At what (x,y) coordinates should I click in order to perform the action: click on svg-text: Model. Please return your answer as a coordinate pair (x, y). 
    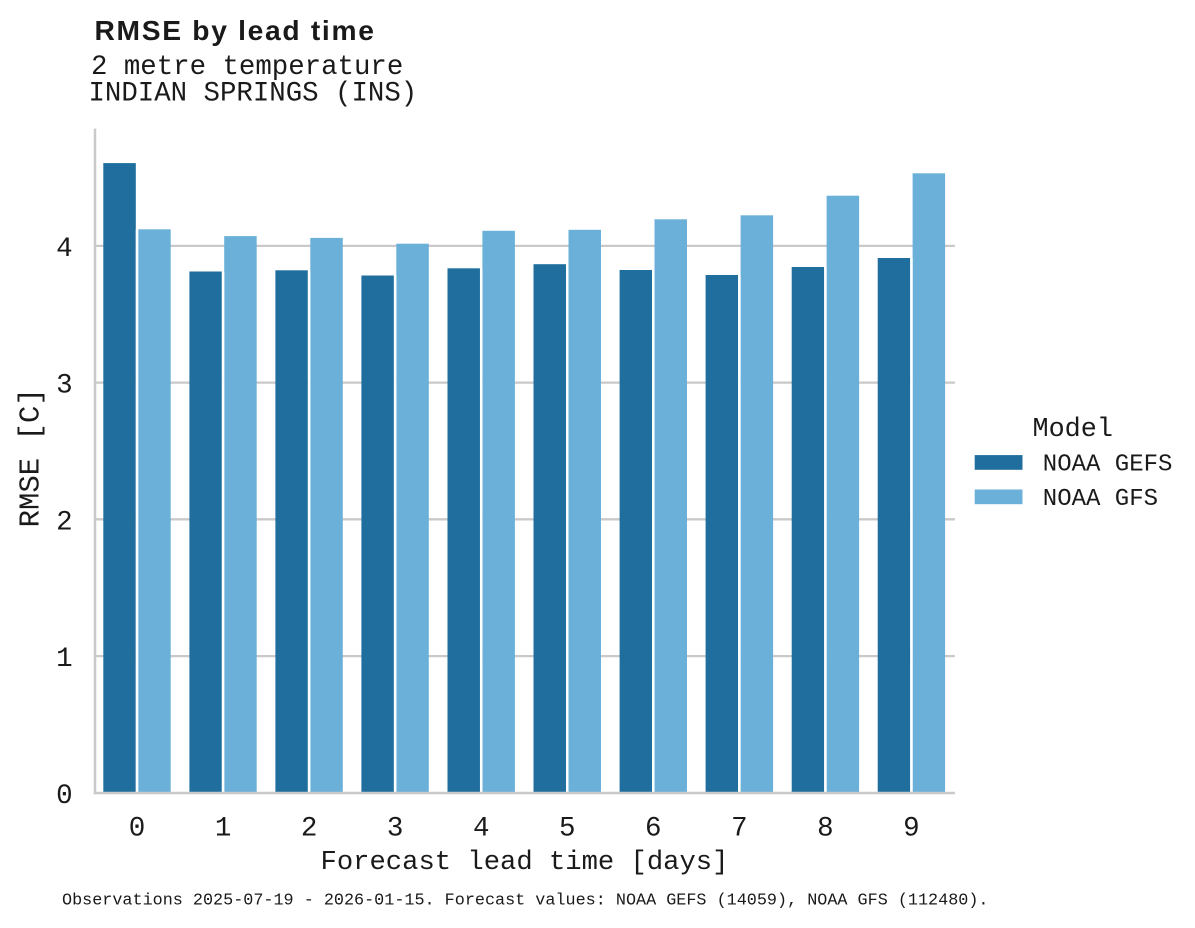
    Looking at the image, I should click on (1073, 430).